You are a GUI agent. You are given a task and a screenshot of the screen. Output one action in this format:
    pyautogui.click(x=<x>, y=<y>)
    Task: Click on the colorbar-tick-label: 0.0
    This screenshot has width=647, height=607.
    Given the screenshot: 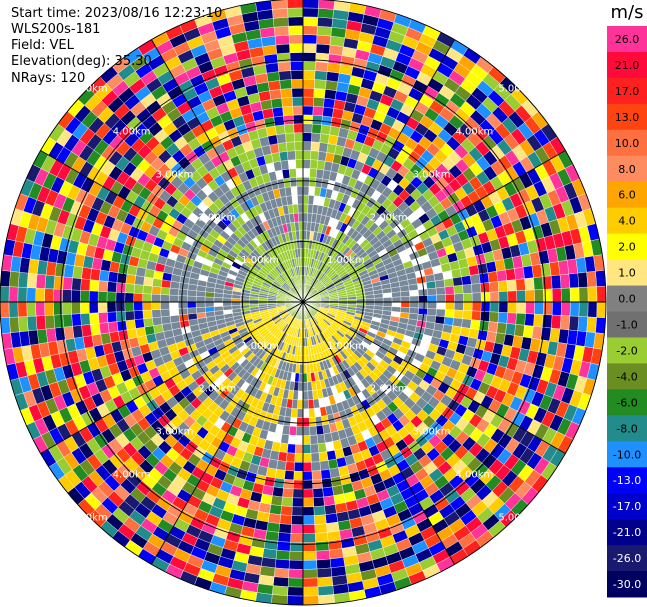 What is the action you would take?
    pyautogui.click(x=627, y=299)
    